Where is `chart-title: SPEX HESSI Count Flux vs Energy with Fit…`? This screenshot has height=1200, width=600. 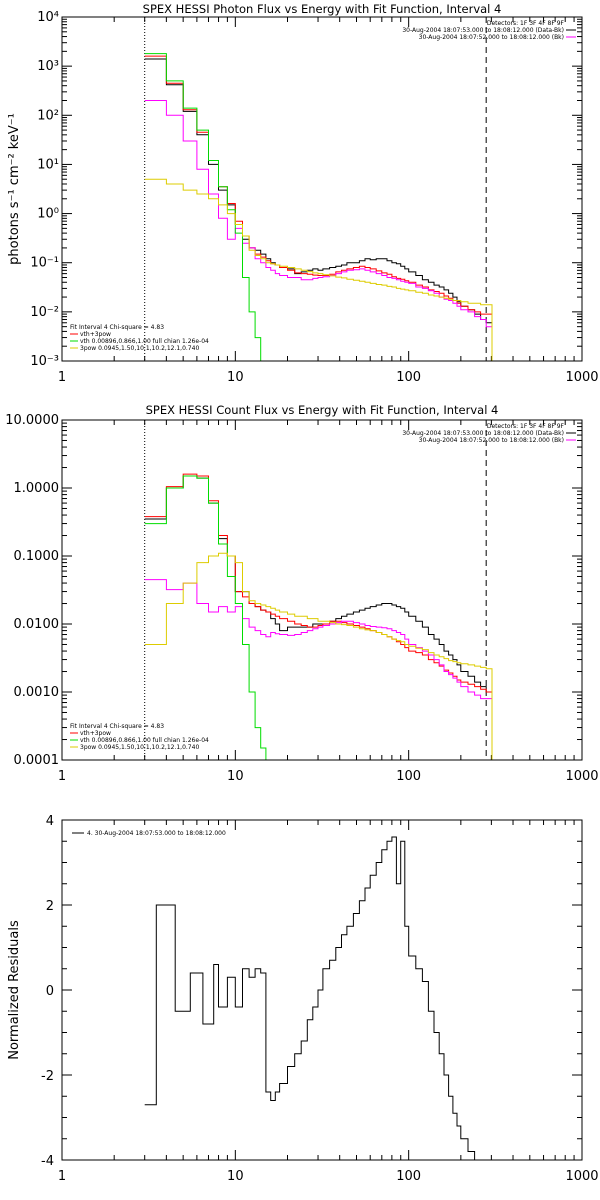 chart-title: SPEX HESSI Count Flux vs Energy with Fit… is located at coordinates (322, 410).